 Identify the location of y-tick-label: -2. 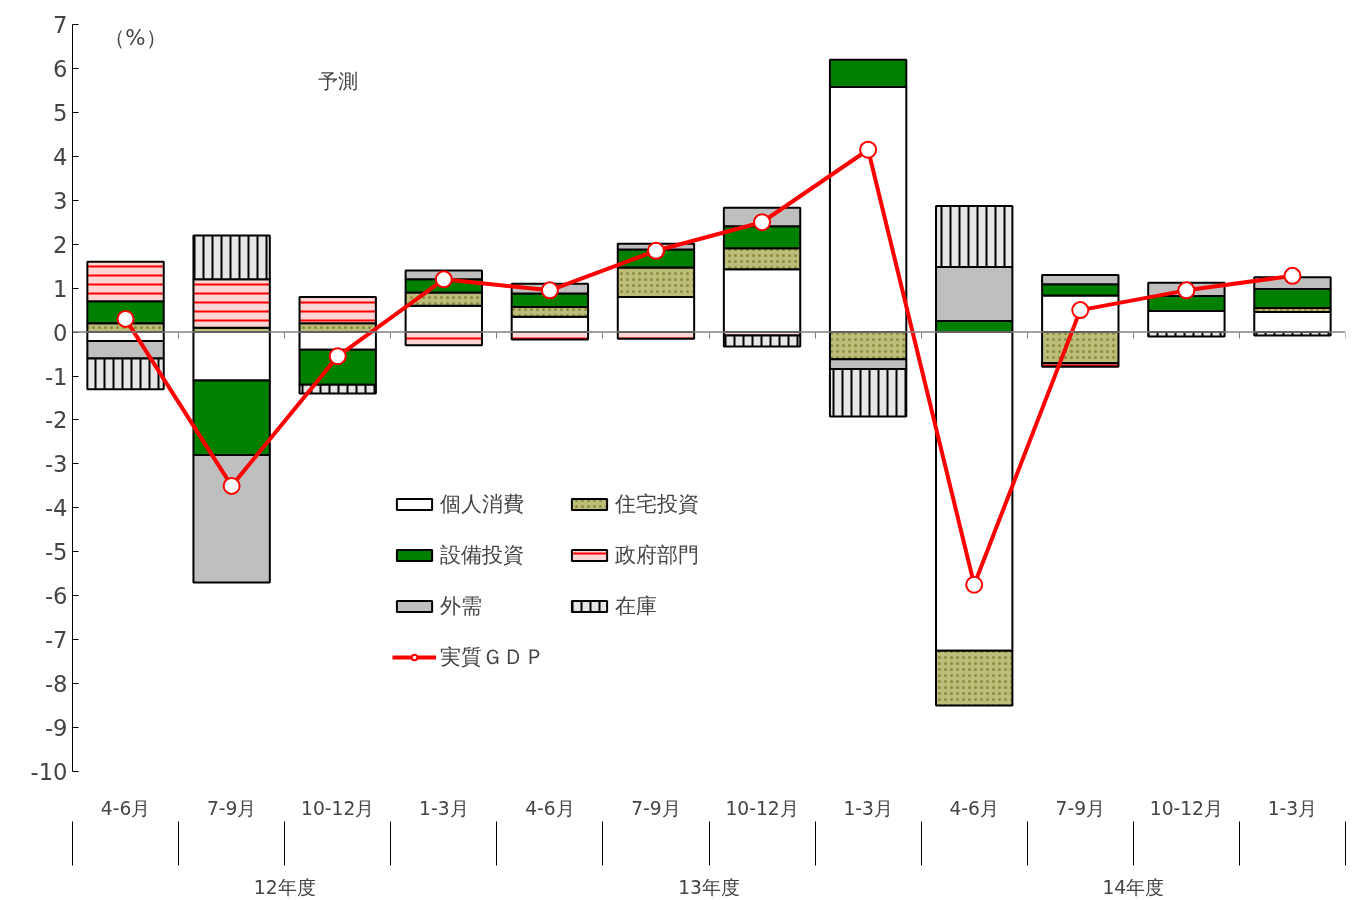
(56, 420).